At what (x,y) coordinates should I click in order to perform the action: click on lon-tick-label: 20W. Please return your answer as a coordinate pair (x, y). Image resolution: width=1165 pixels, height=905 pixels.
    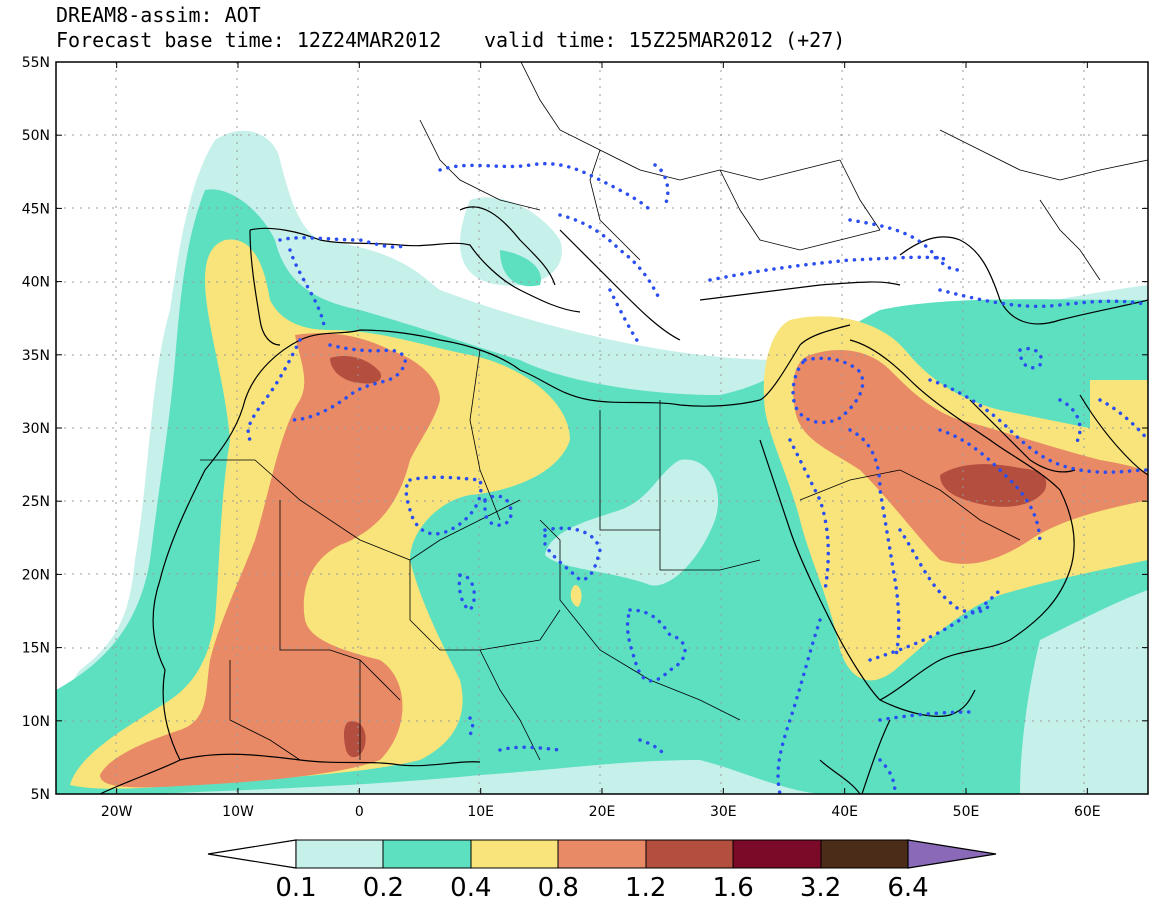
    Looking at the image, I should click on (117, 812).